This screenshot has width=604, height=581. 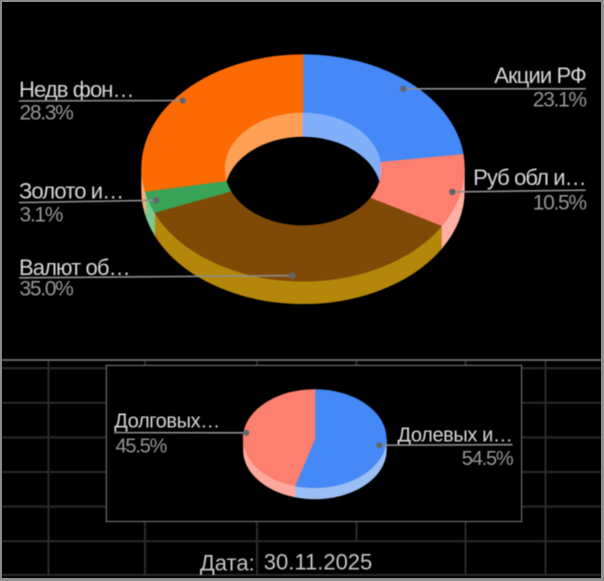 What do you see at coordinates (47, 113) in the screenshot?
I see `svg-text: 28.3%` at bounding box center [47, 113].